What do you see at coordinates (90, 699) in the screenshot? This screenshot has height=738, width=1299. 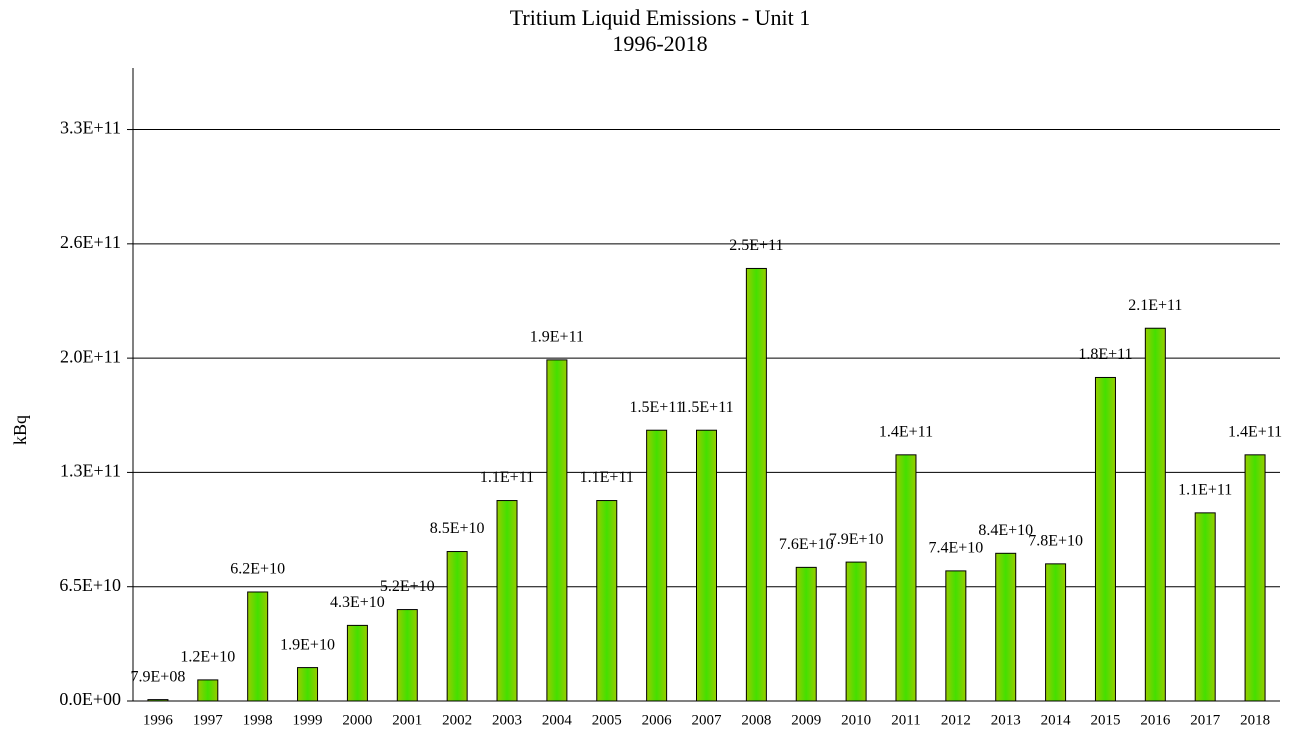 I see `y-tick-label: 0.0E+00` at bounding box center [90, 699].